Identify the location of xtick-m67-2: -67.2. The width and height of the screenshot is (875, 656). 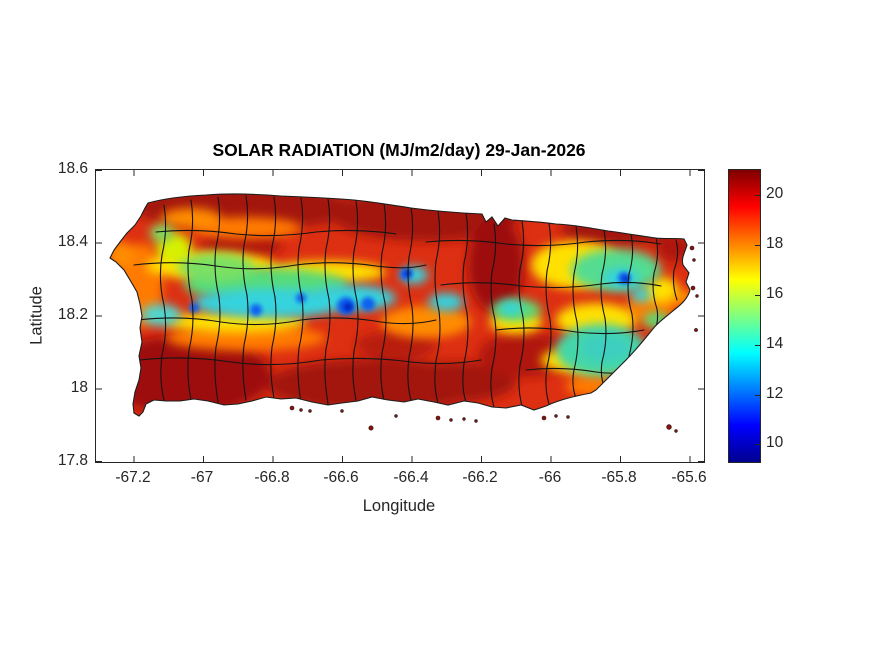
(133, 477).